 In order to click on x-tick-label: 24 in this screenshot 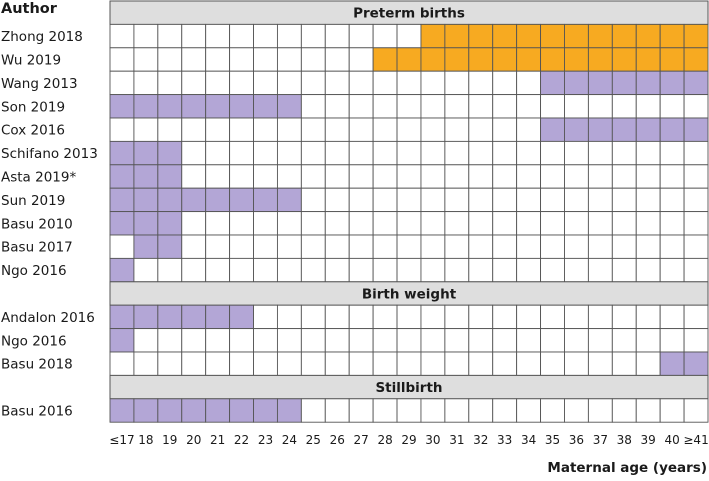, I will do `click(289, 440)`.